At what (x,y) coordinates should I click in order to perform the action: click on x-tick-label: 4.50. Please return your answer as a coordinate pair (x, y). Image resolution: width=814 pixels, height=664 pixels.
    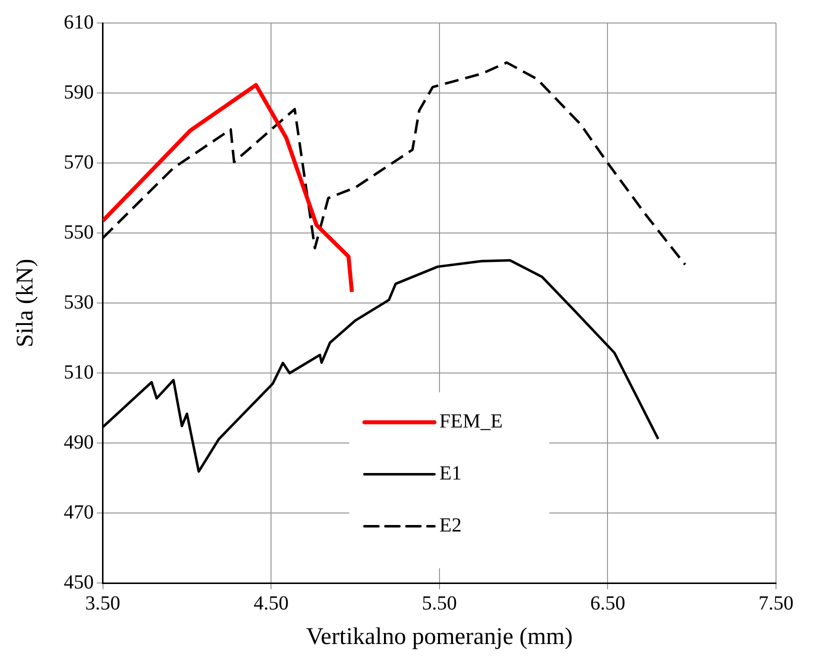
    Looking at the image, I should click on (271, 603).